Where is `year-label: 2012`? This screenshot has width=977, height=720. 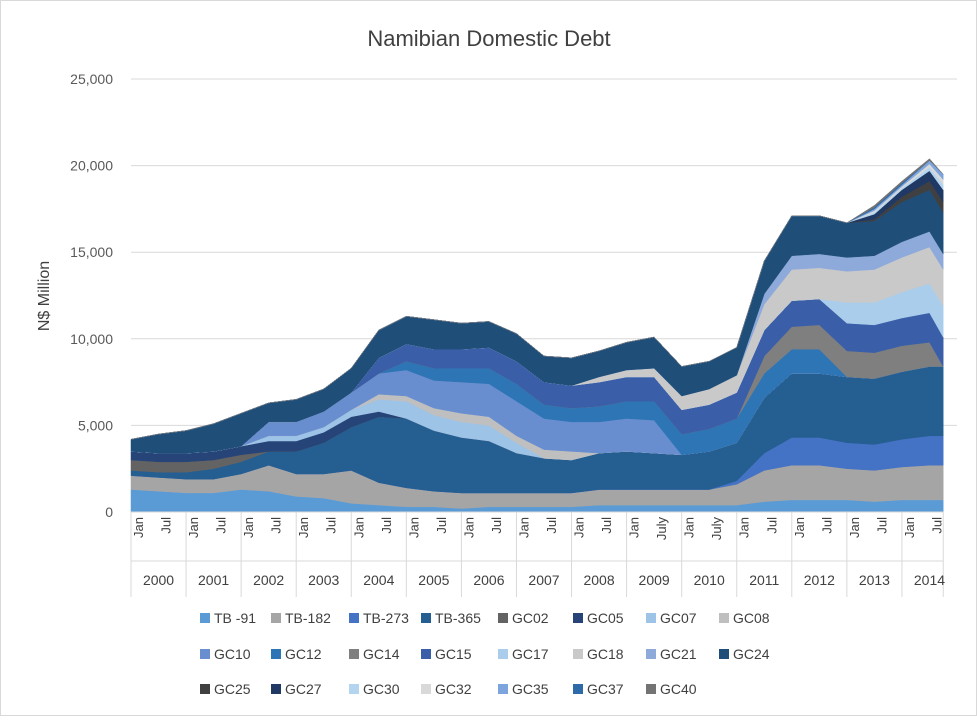 year-label: 2012 is located at coordinates (819, 580).